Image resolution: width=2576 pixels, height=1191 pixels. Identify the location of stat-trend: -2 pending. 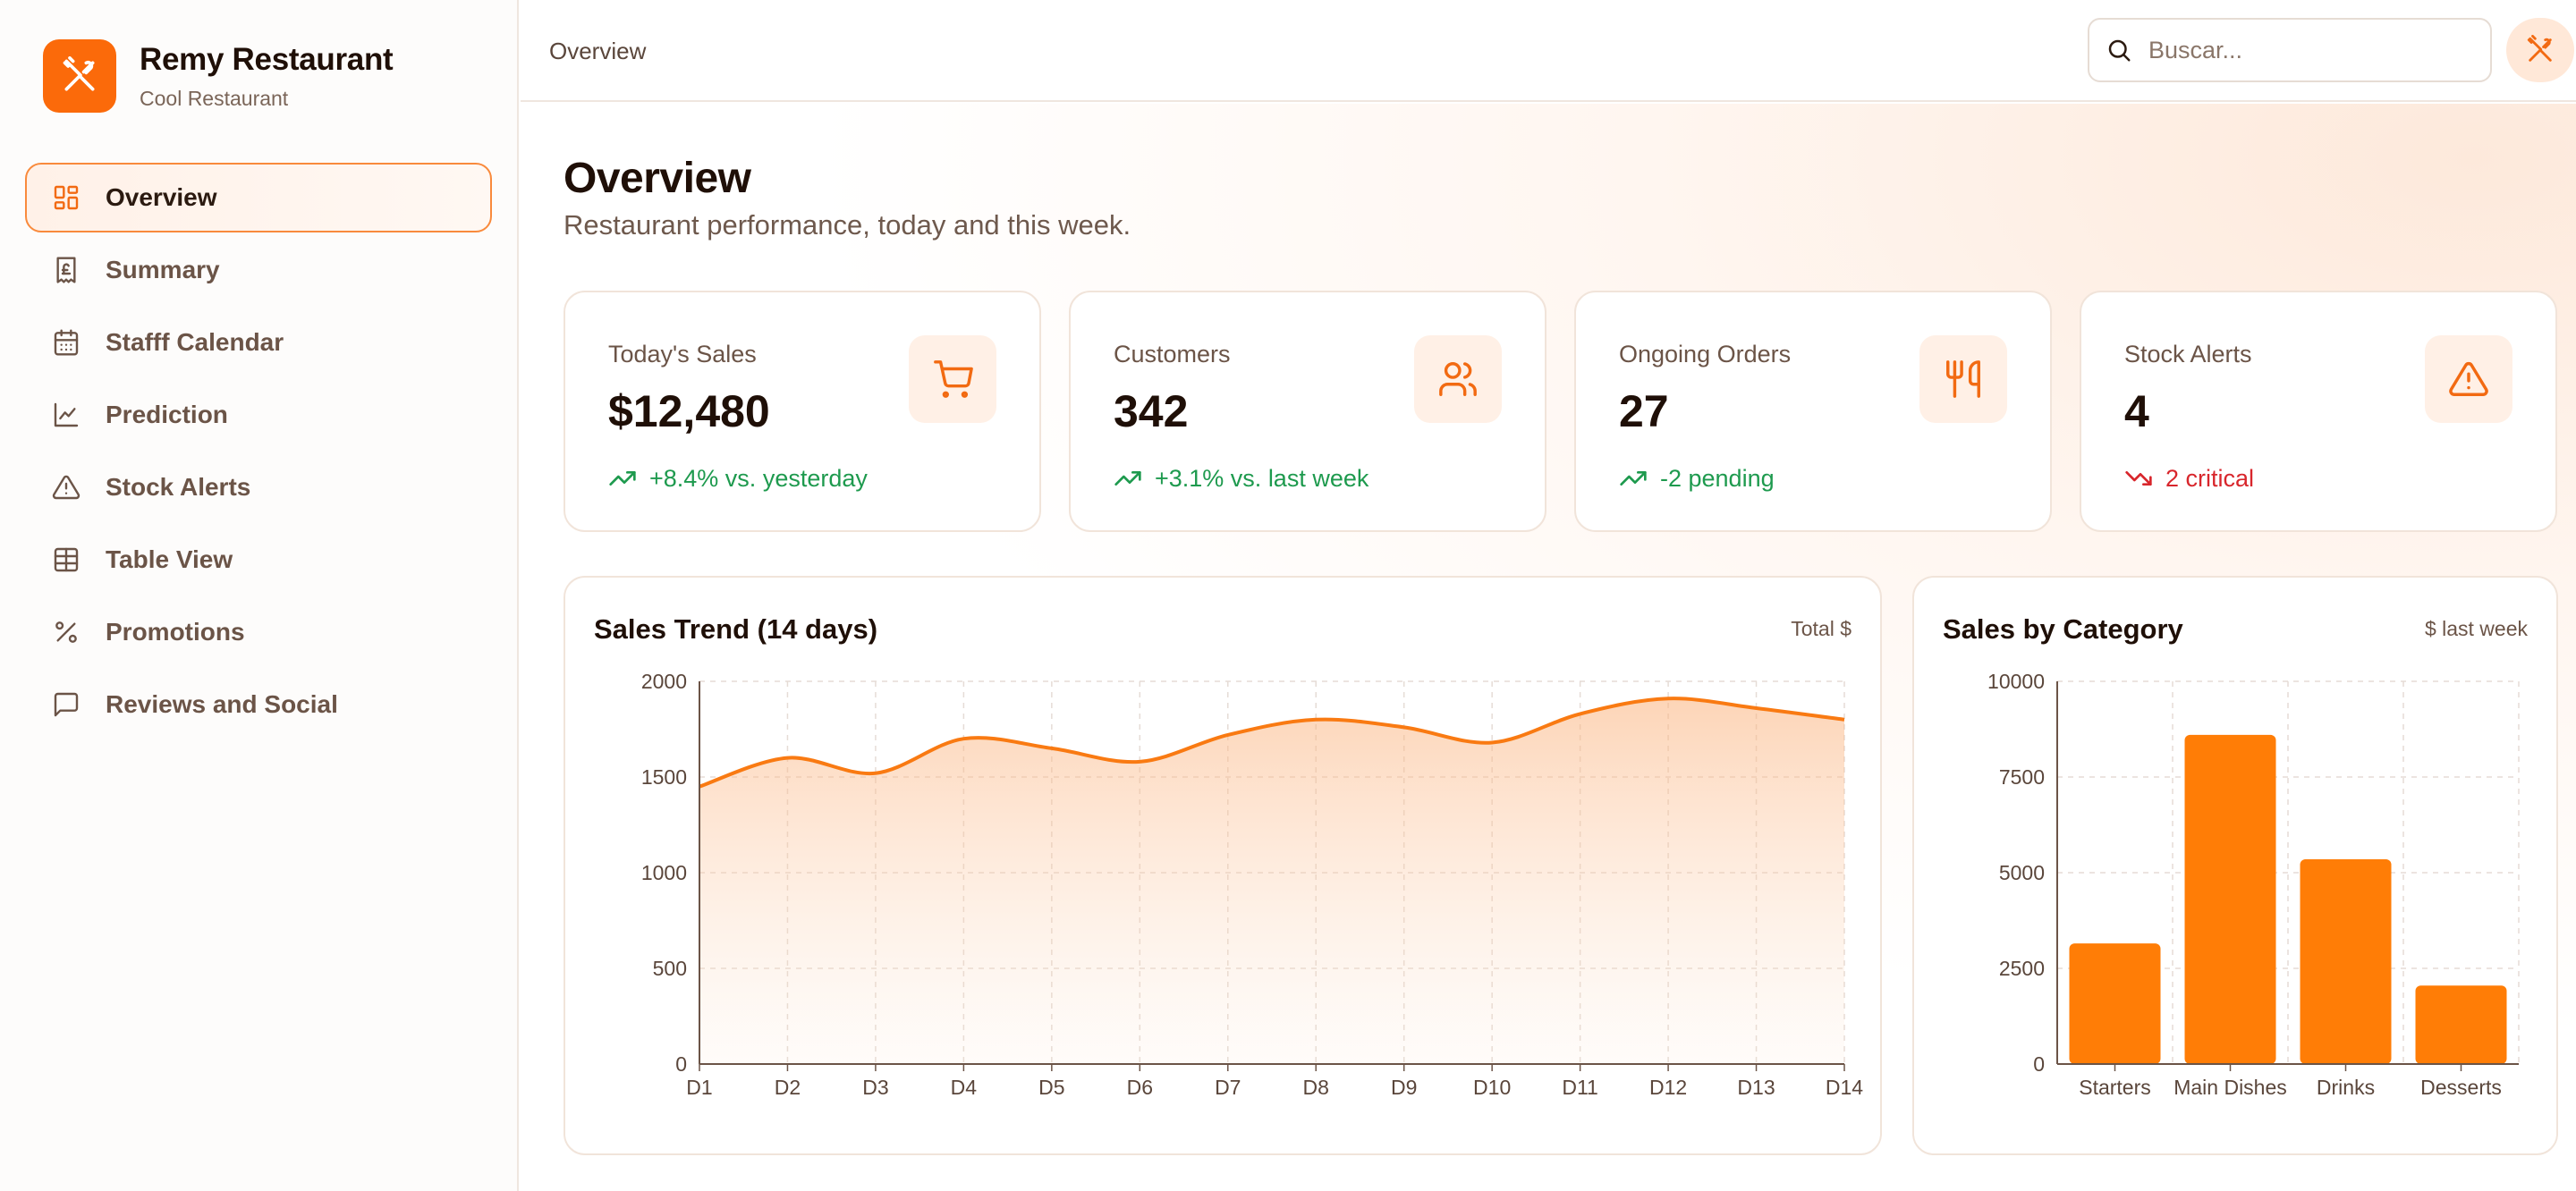
(1697, 478).